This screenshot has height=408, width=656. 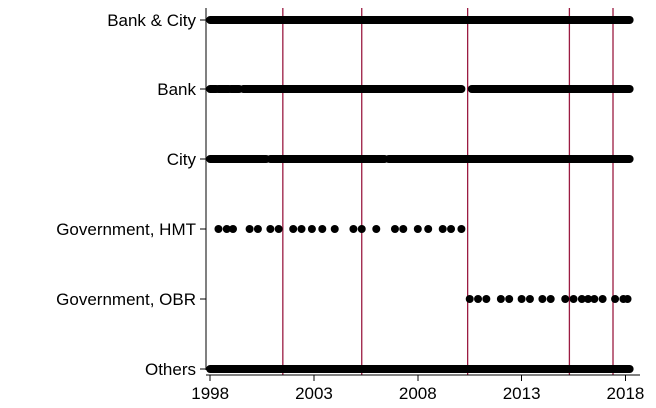 What do you see at coordinates (182, 159) in the screenshot?
I see `y-tick-label: City` at bounding box center [182, 159].